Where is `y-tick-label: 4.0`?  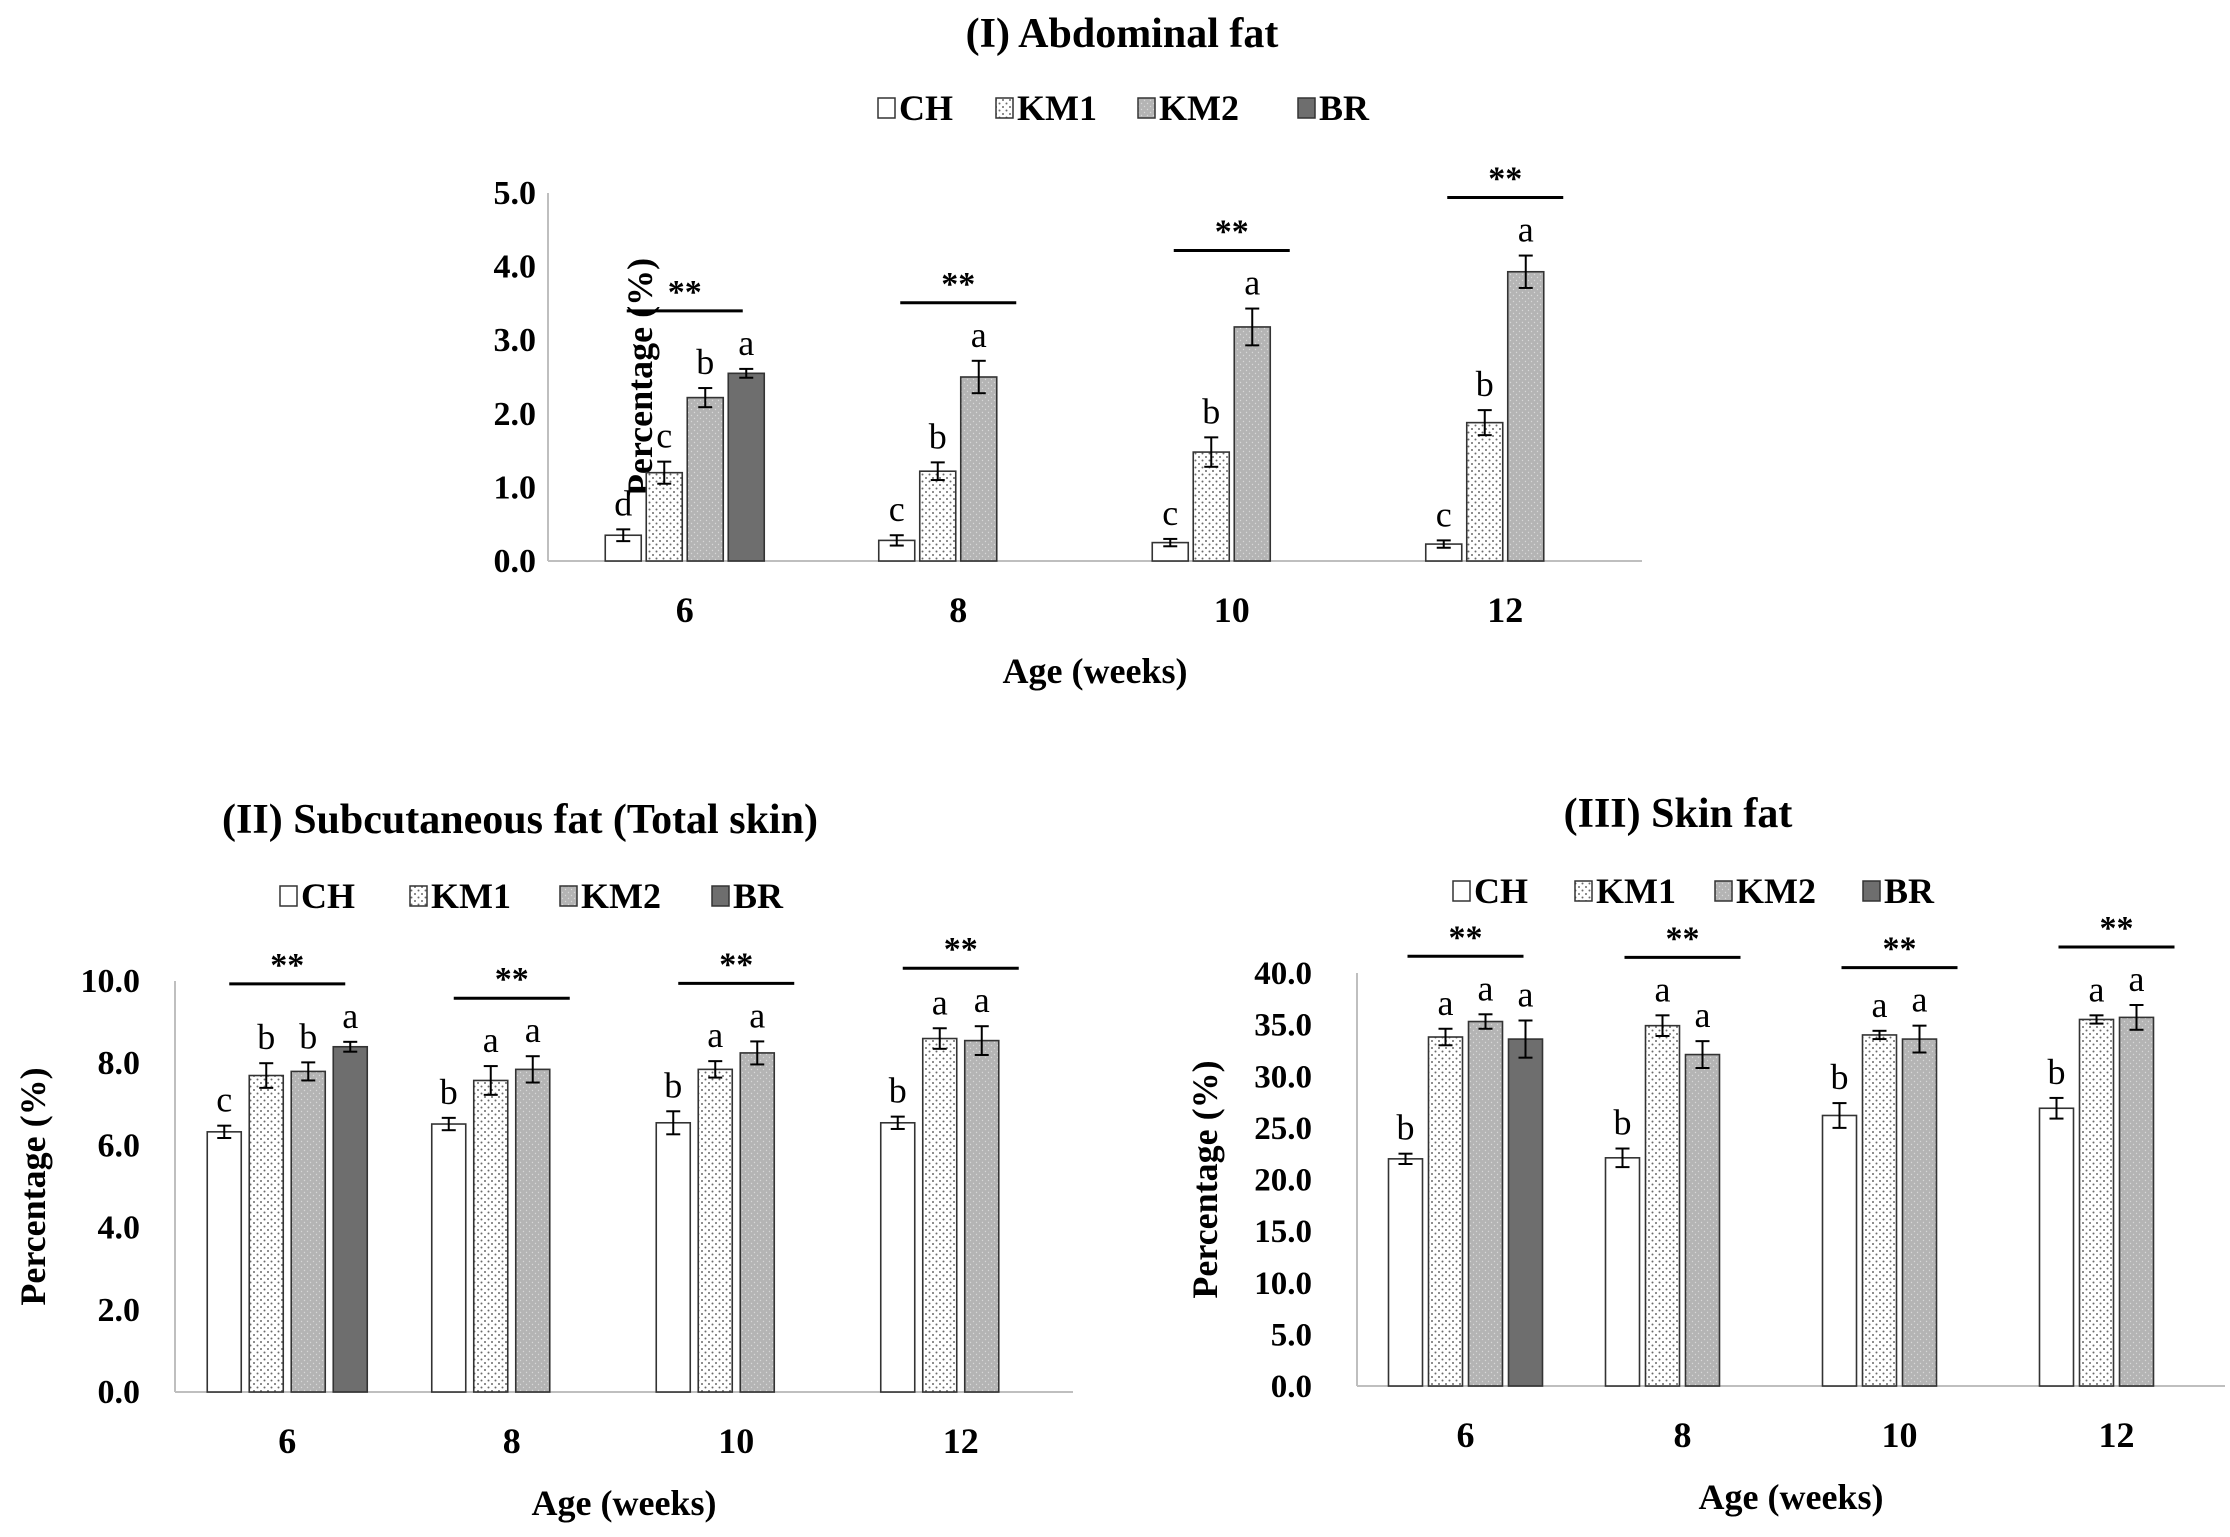
y-tick-label: 4.0 is located at coordinates (515, 267).